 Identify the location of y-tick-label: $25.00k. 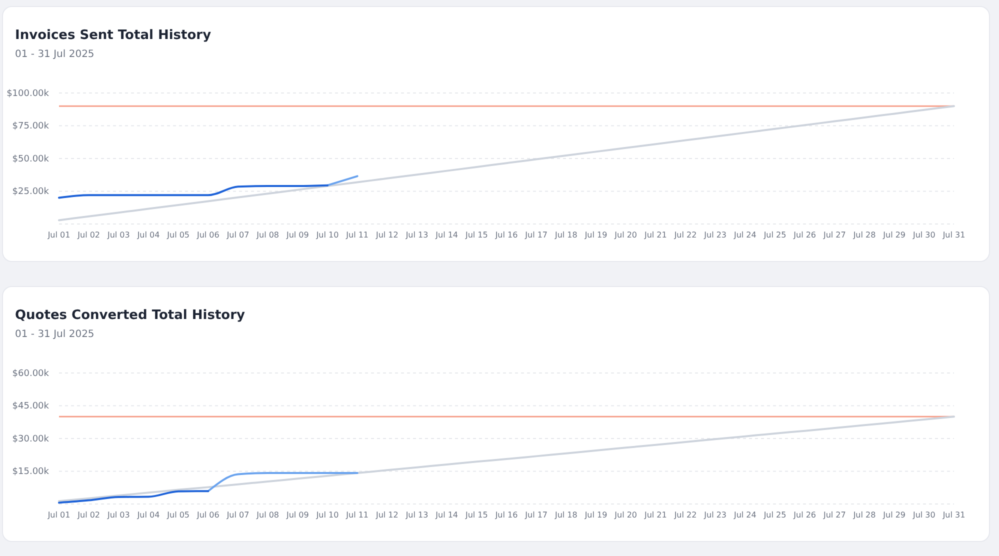
(31, 192).